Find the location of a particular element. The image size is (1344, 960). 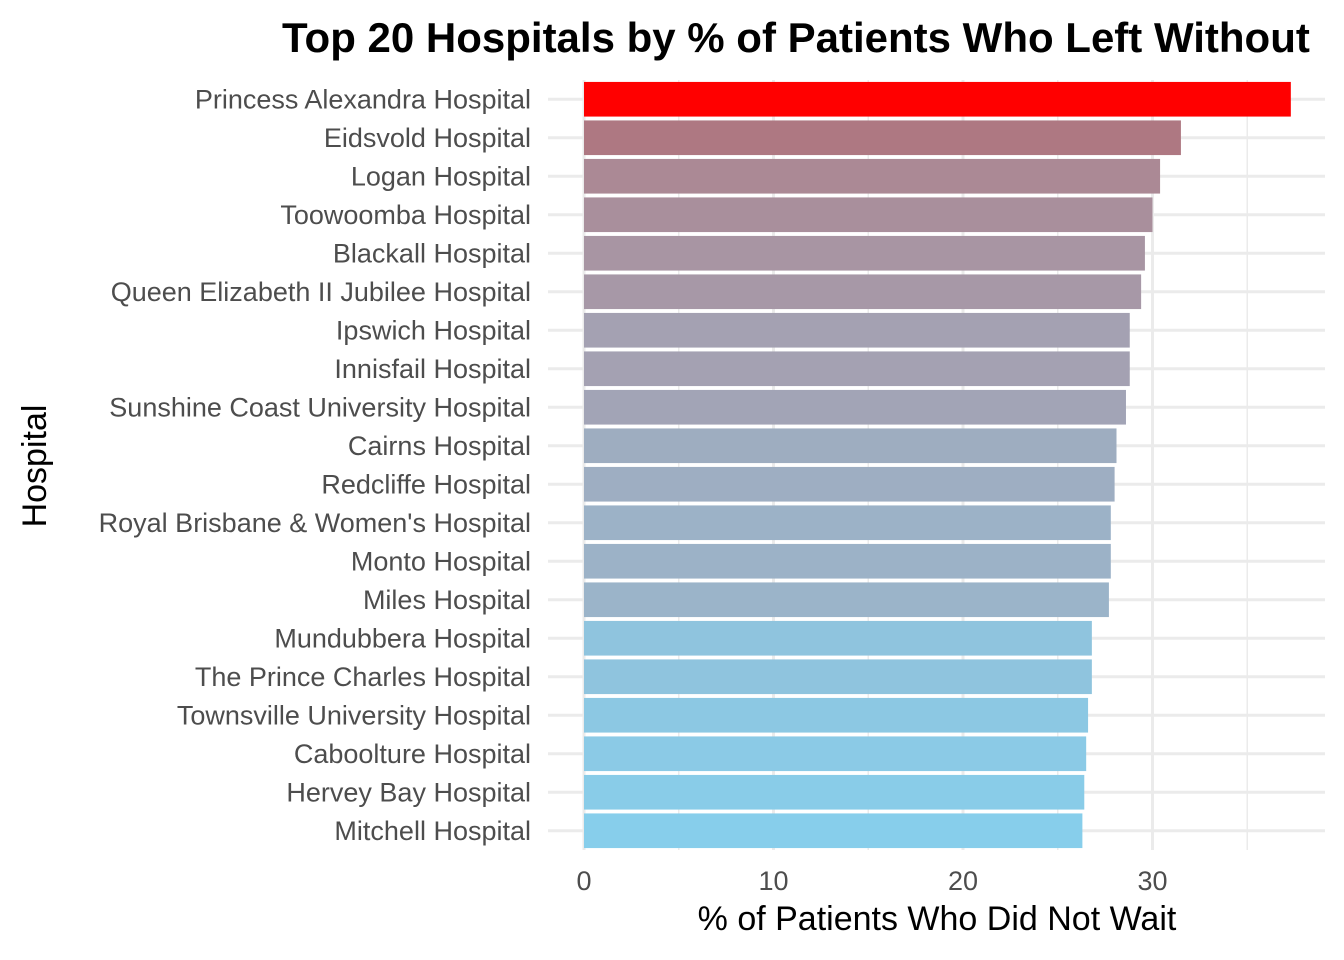

y-tick-label: Eidsvold Hospital is located at coordinates (427, 138).